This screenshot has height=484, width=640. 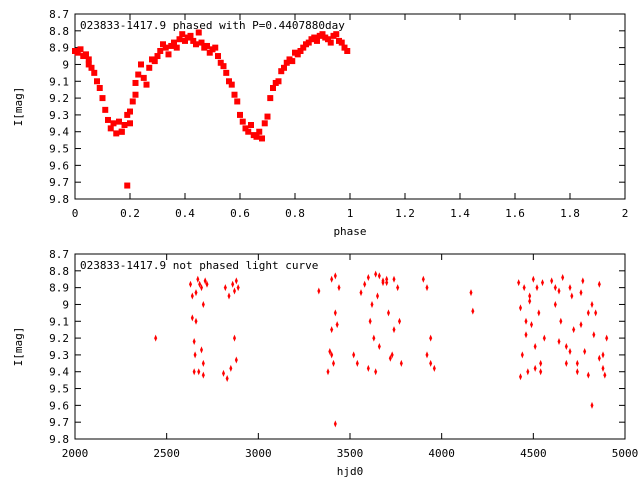 I want to click on x-tick-label: 1.2, so click(x=405, y=213).